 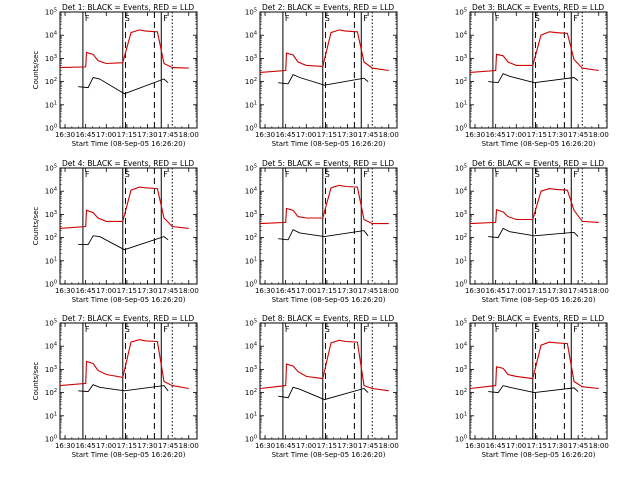 I want to click on panel-title: Det 1: BLACK = Events, RED = LLD, so click(x=128, y=7).